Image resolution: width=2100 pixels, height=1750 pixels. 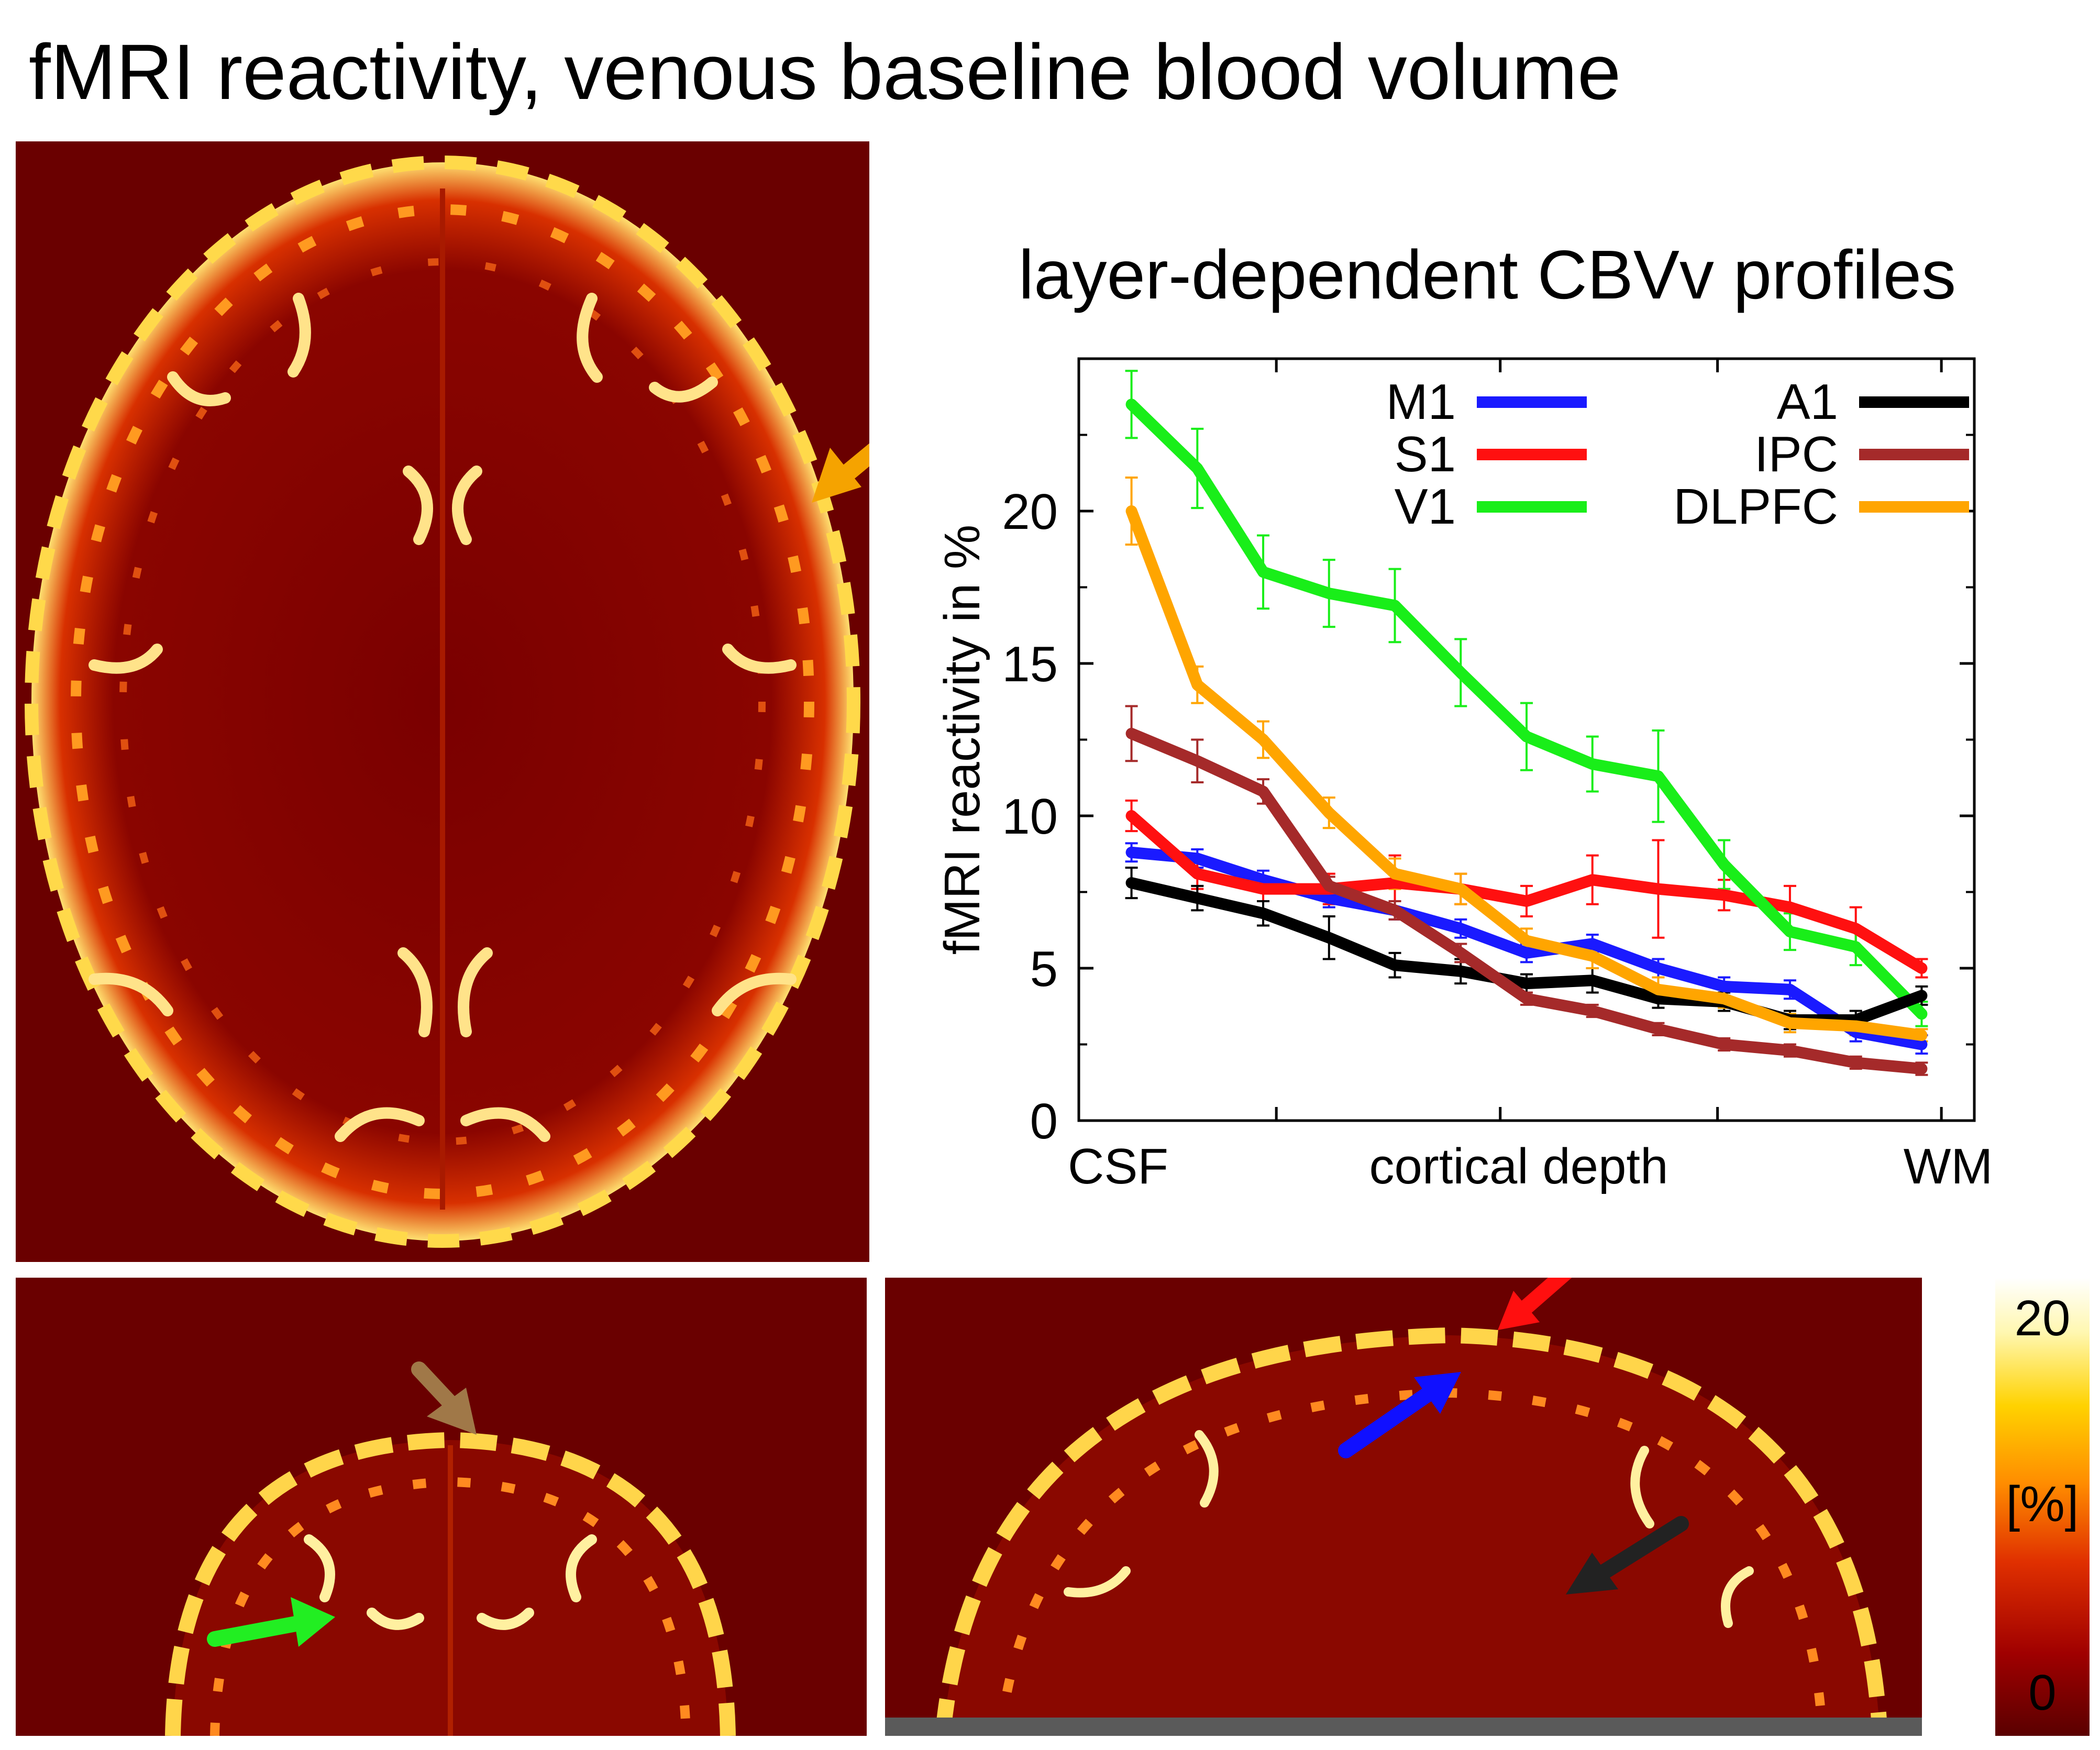 I want to click on series-line-v1, so click(x=1527, y=709).